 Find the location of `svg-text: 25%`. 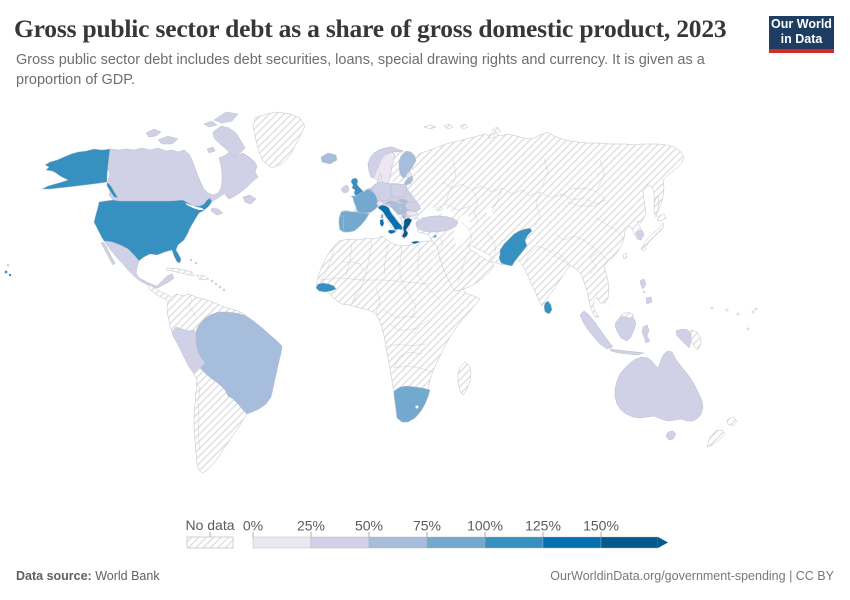

svg-text: 25% is located at coordinates (311, 526).